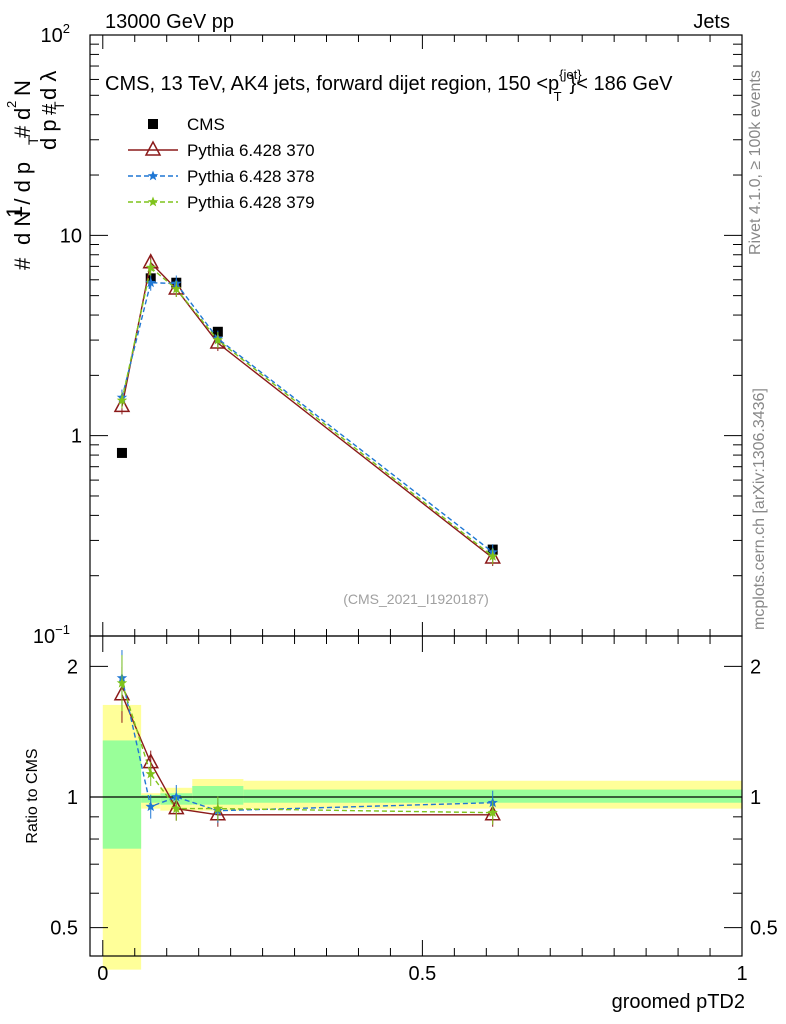 This screenshot has height=1024, width=786. Describe the element at coordinates (416, 599) in the screenshot. I see `watermark: (CMS_2021_I1920187)` at that location.